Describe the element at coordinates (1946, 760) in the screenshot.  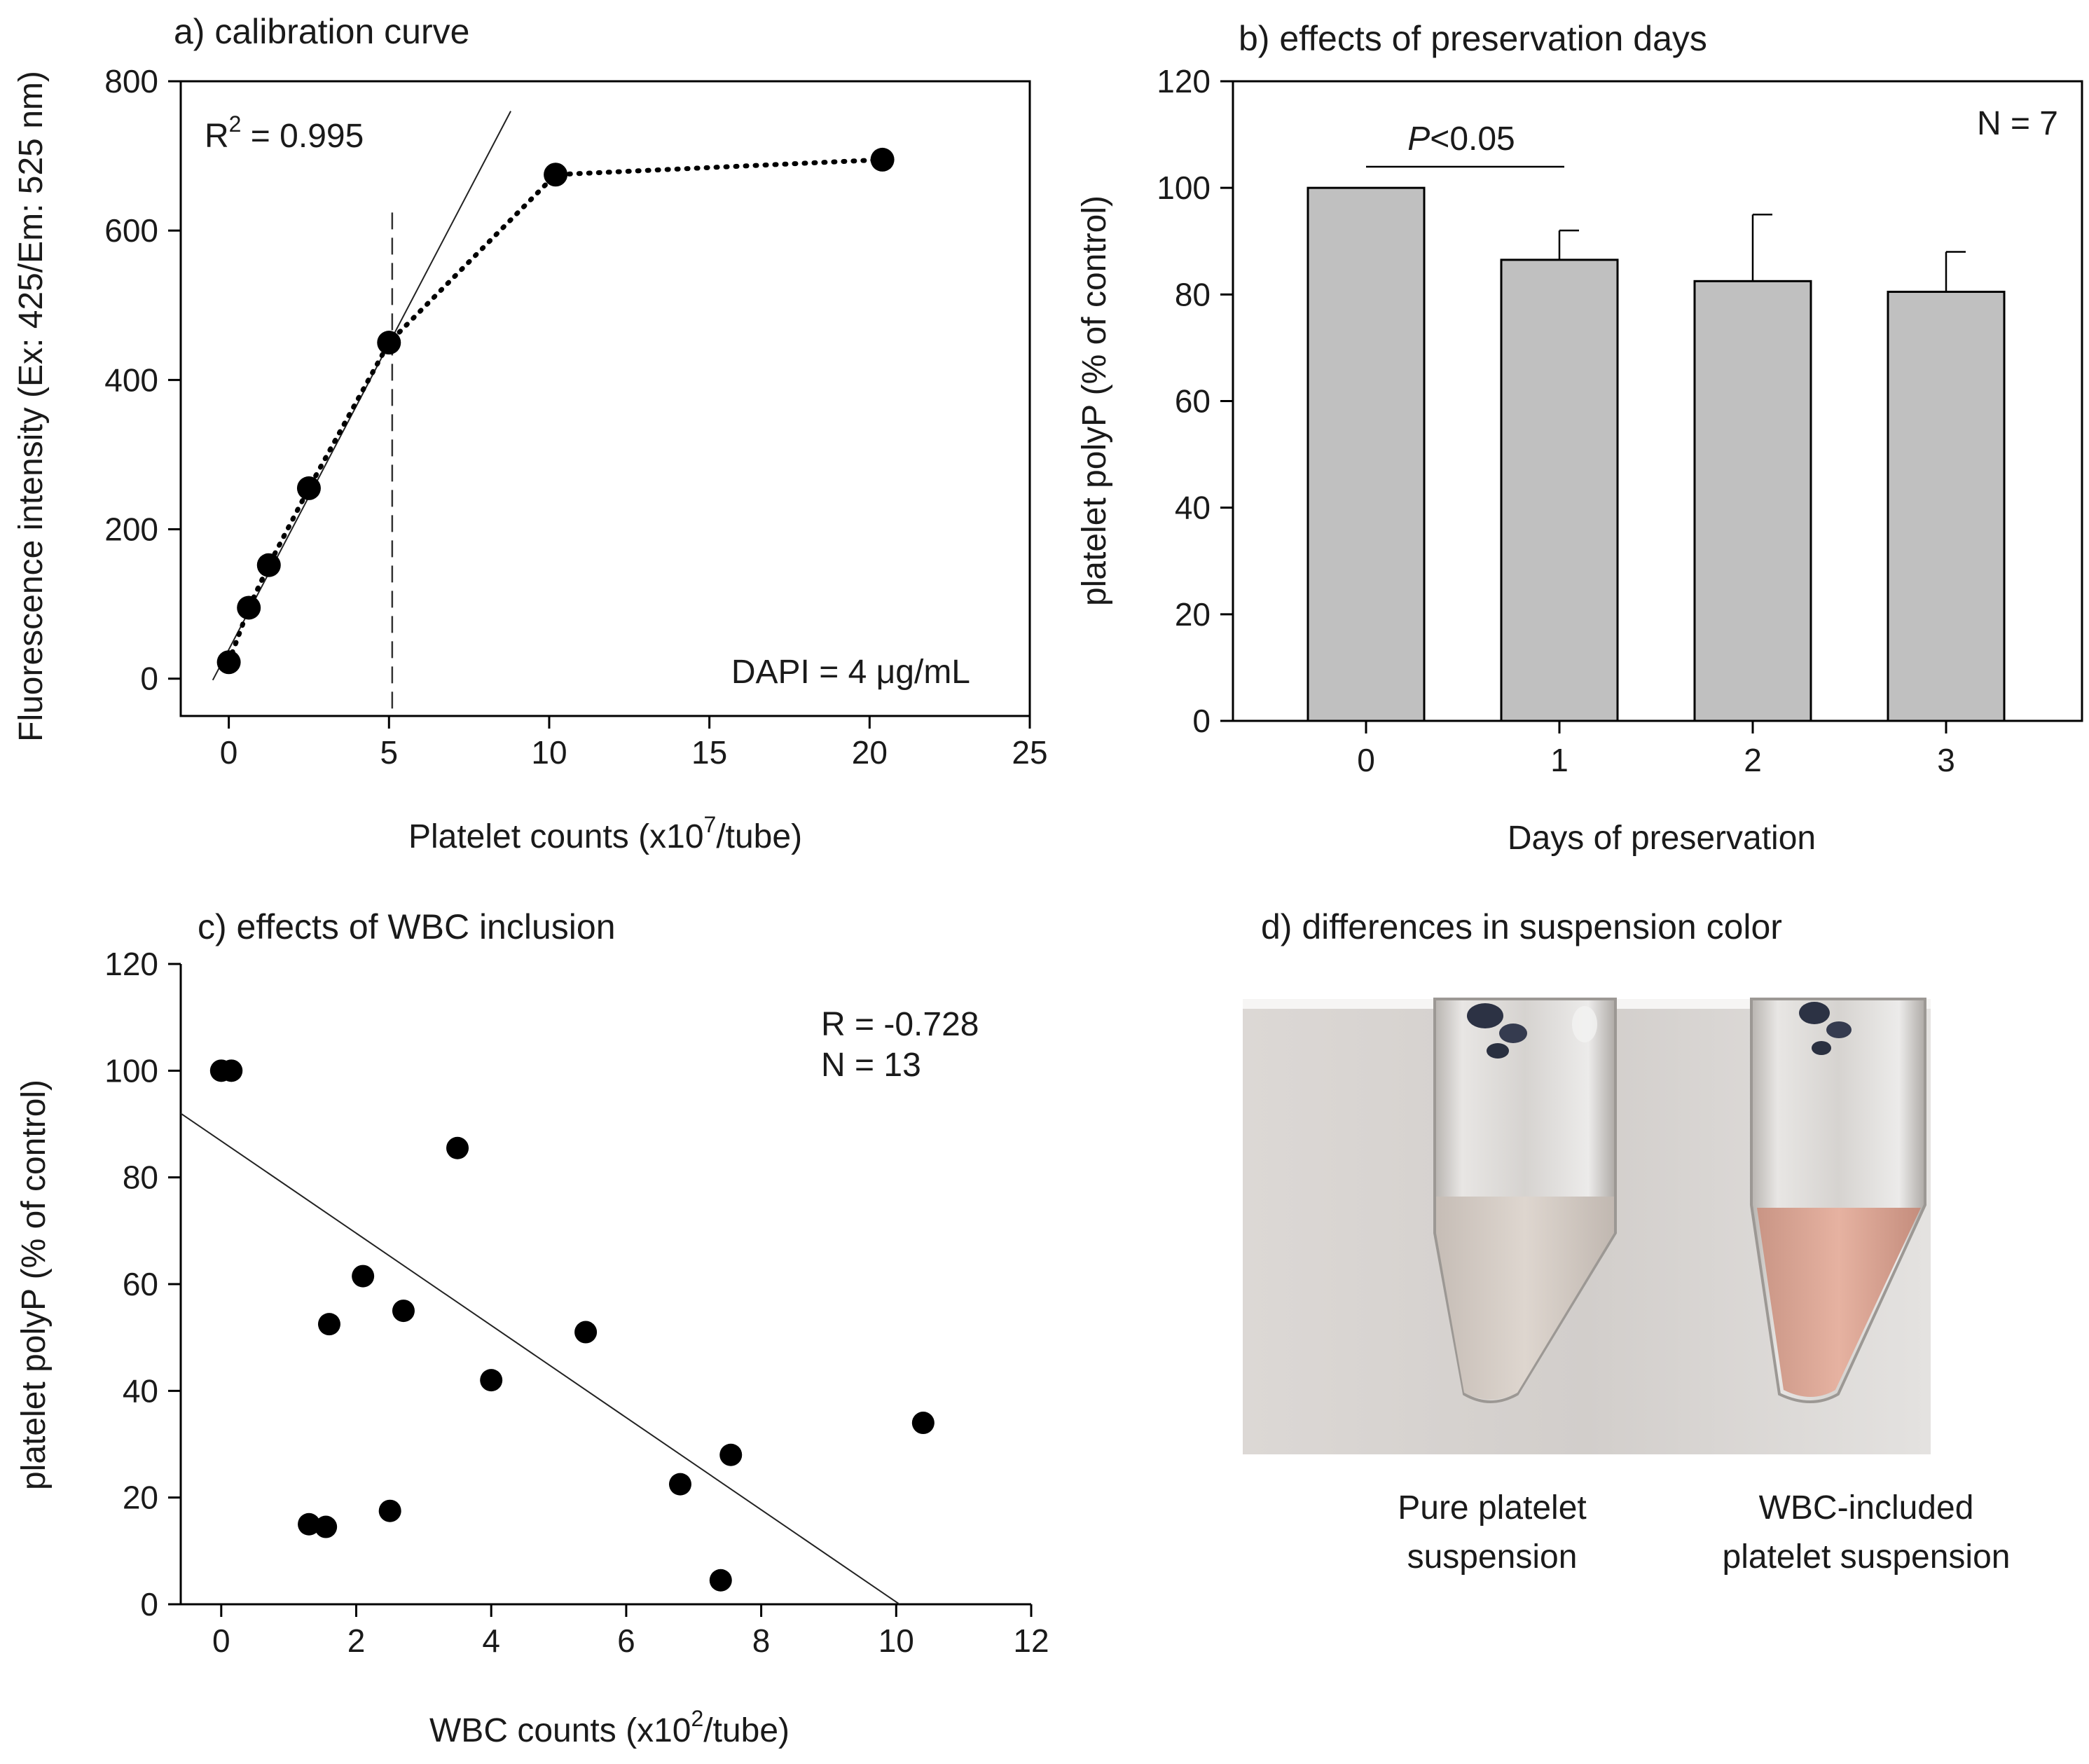
I see `x-tick-label: 3` at that location.